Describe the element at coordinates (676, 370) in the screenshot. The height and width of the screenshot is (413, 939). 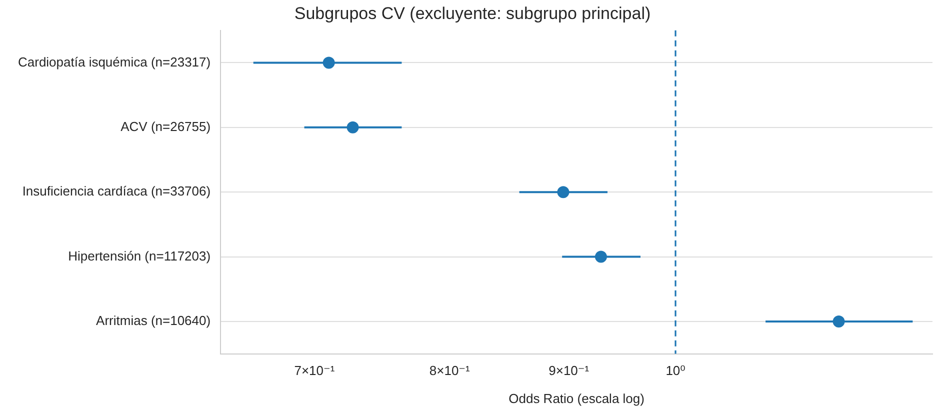
I see `x-tick-label: 10⁰` at that location.